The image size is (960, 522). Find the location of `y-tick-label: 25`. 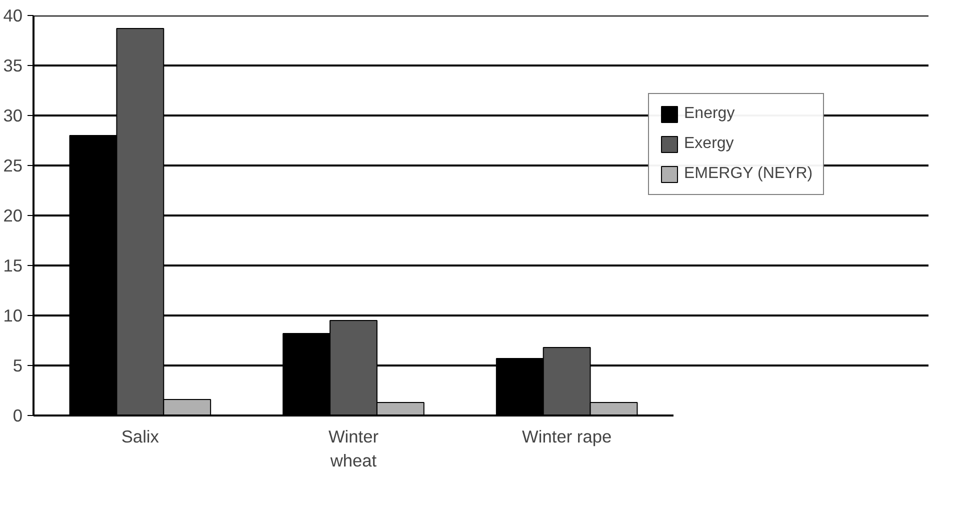

y-tick-label: 25 is located at coordinates (13, 166).